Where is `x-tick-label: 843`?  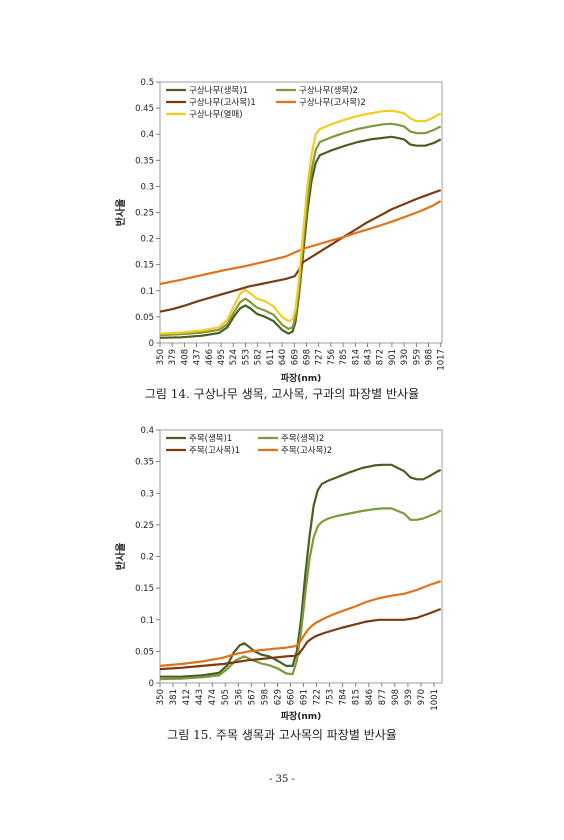 x-tick-label: 843 is located at coordinates (369, 357).